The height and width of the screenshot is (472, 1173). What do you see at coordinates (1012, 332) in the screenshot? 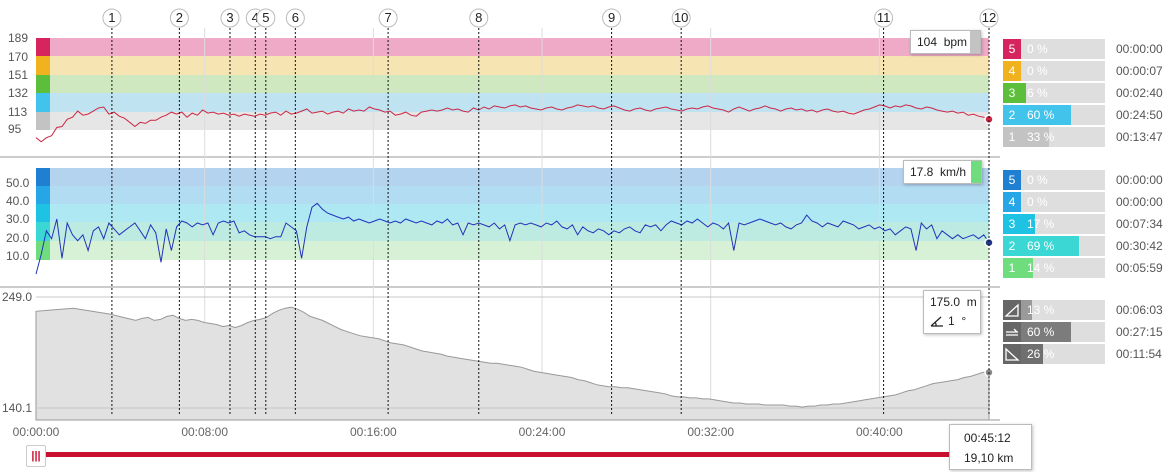
I see `flat-icon` at bounding box center [1012, 332].